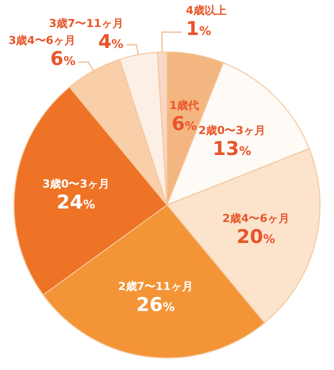  What do you see at coordinates (232, 131) in the screenshot?
I see `slice-label: 2歳0〜3ヶ月` at bounding box center [232, 131].